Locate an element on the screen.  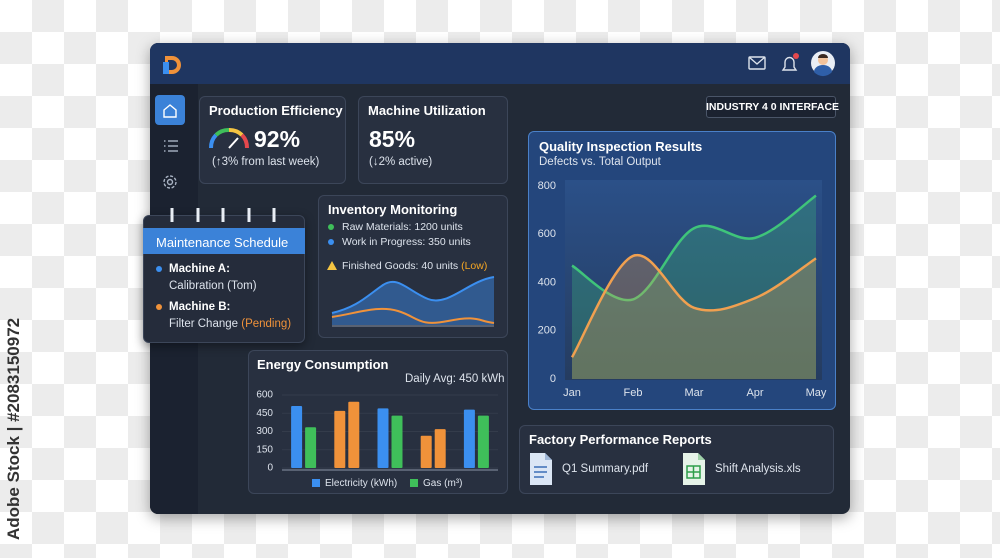
bell-icon is located at coordinates (790, 62).